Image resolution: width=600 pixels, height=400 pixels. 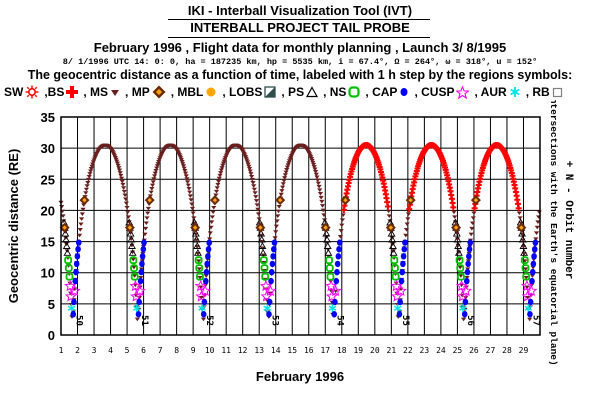 I want to click on x-tick-label: 26, so click(x=474, y=350).